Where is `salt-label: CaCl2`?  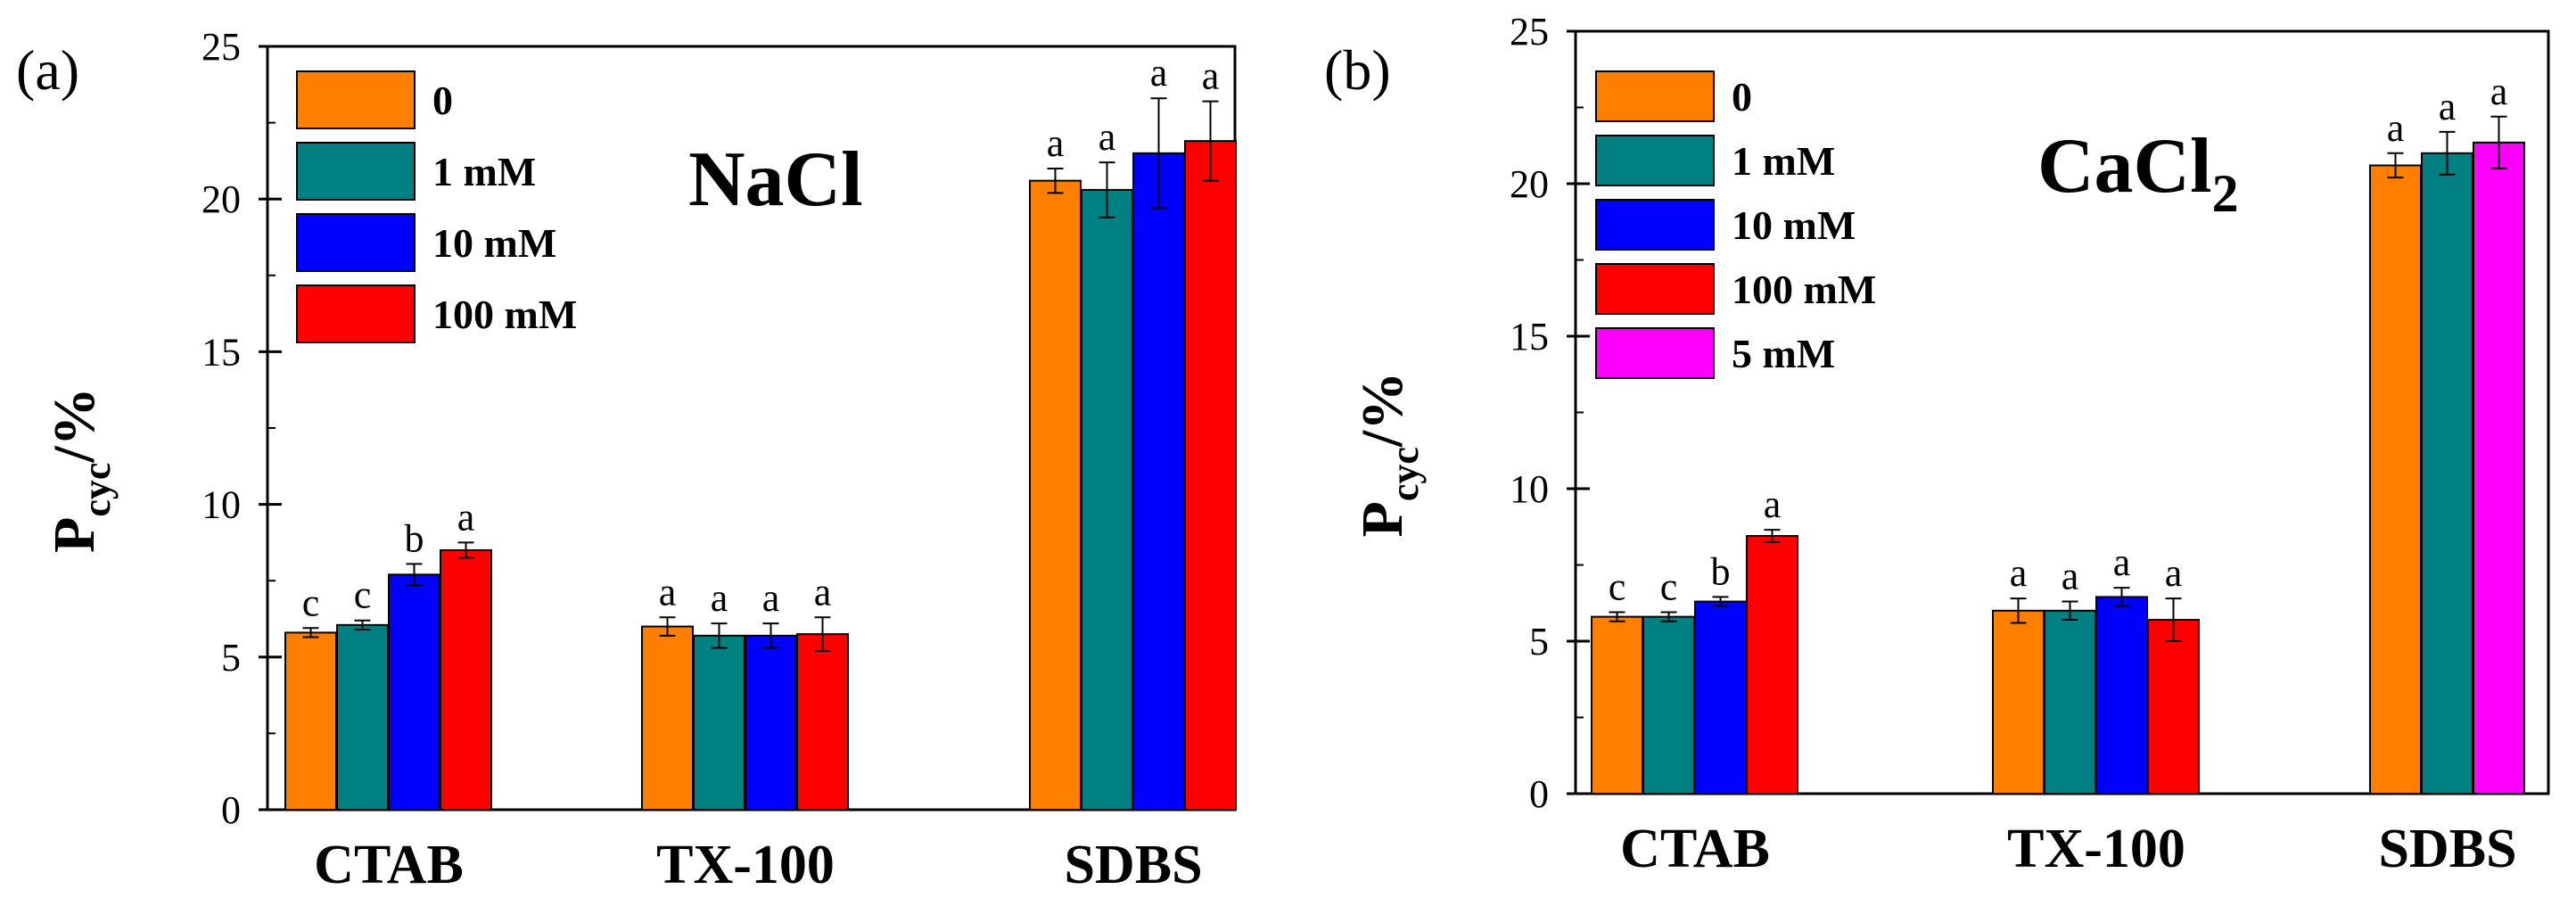
salt-label: CaCl2 is located at coordinates (2138, 173).